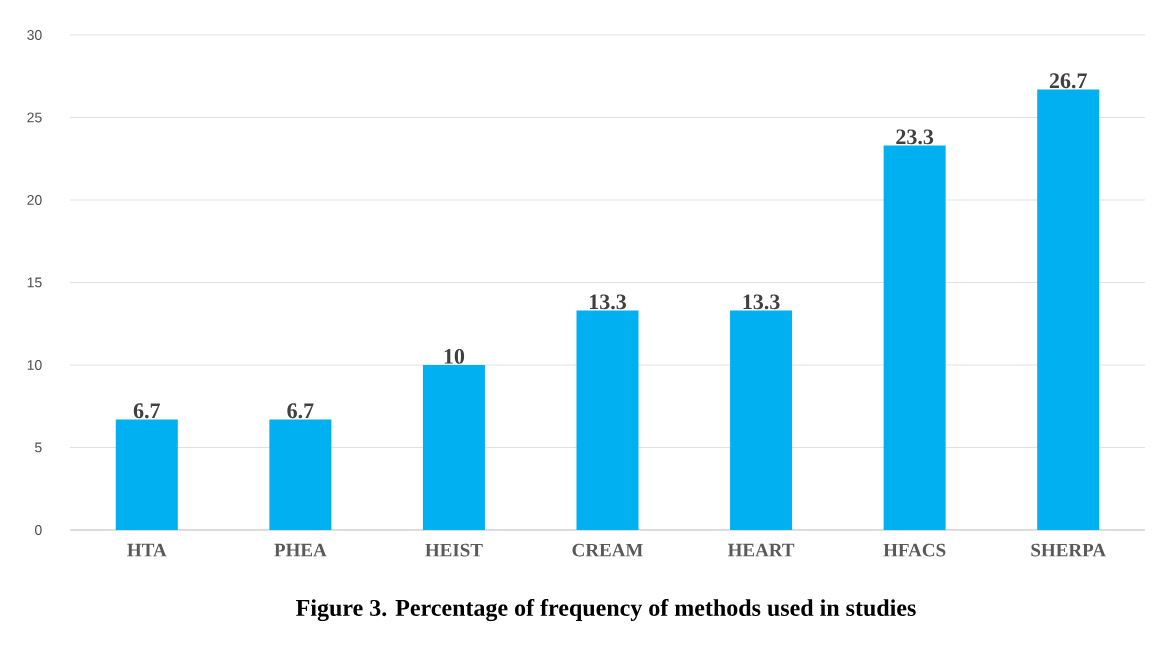  Describe the element at coordinates (38, 530) in the screenshot. I see `y-tick-label: 0` at that location.